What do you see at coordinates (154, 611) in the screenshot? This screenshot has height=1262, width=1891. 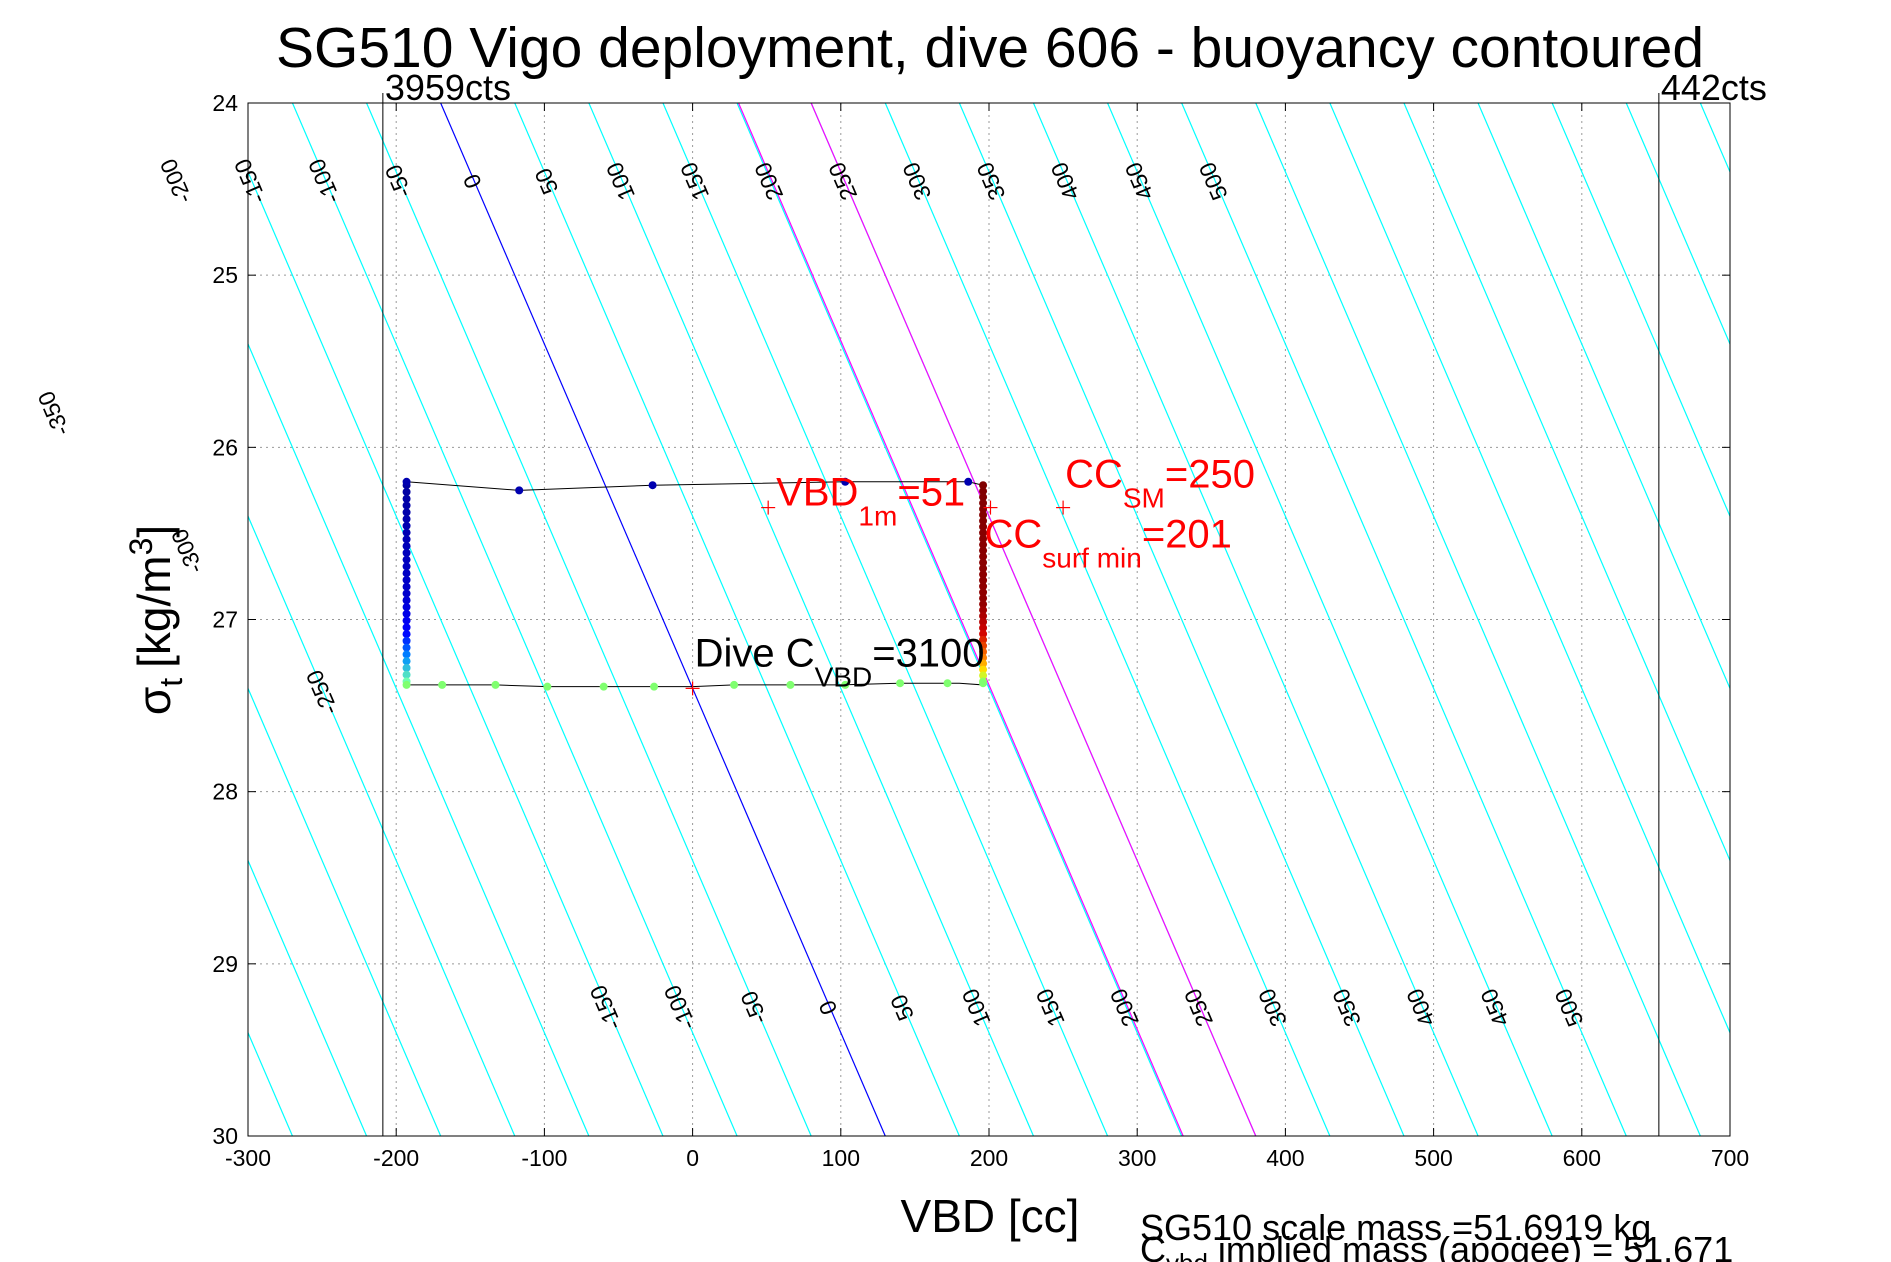 I see `y-axis-label-unit: [kg/m` at bounding box center [154, 611].